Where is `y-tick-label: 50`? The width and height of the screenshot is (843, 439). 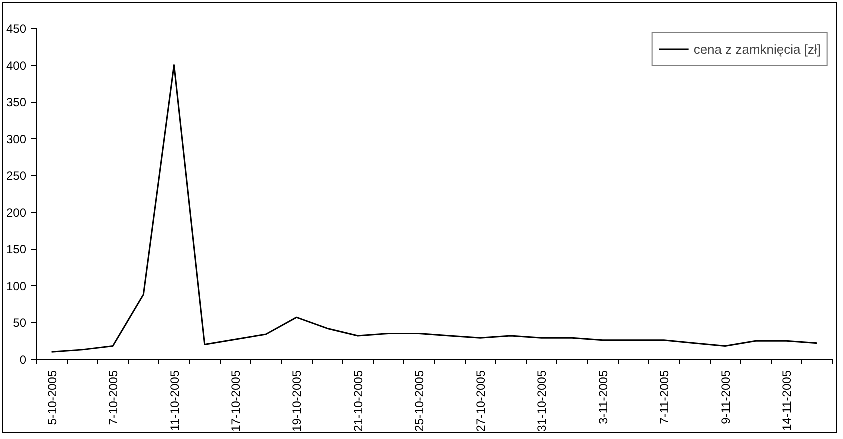 y-tick-label: 50 is located at coordinates (20, 323).